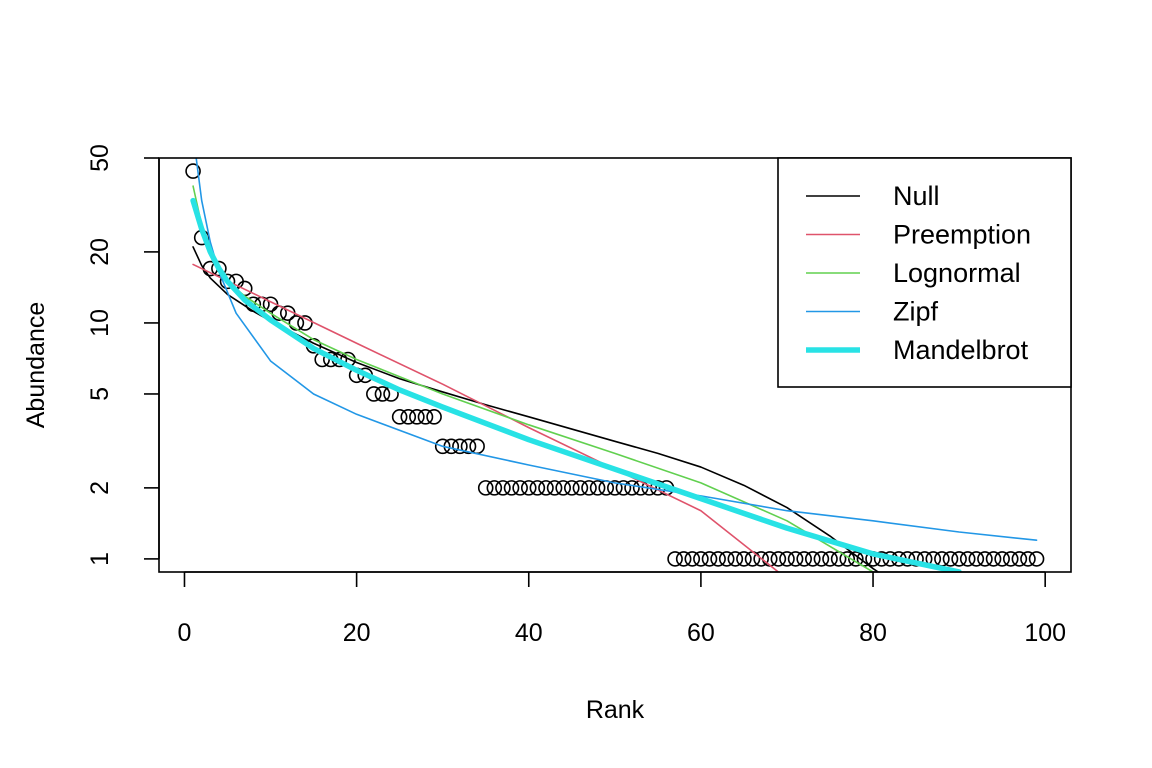 The image size is (1152, 768). I want to click on legend: Null Preemption Lognormal Zipf Mandelbrot, so click(924, 272).